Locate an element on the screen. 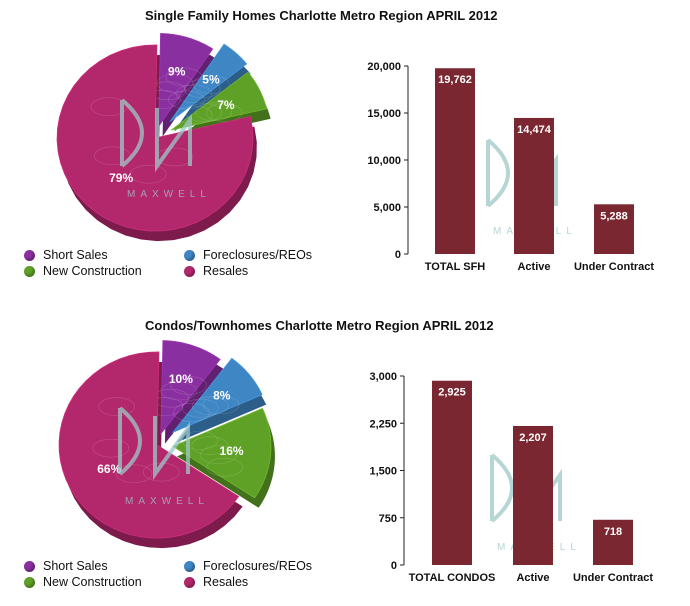  legend-label: Foreclosures/REOs is located at coordinates (258, 566).